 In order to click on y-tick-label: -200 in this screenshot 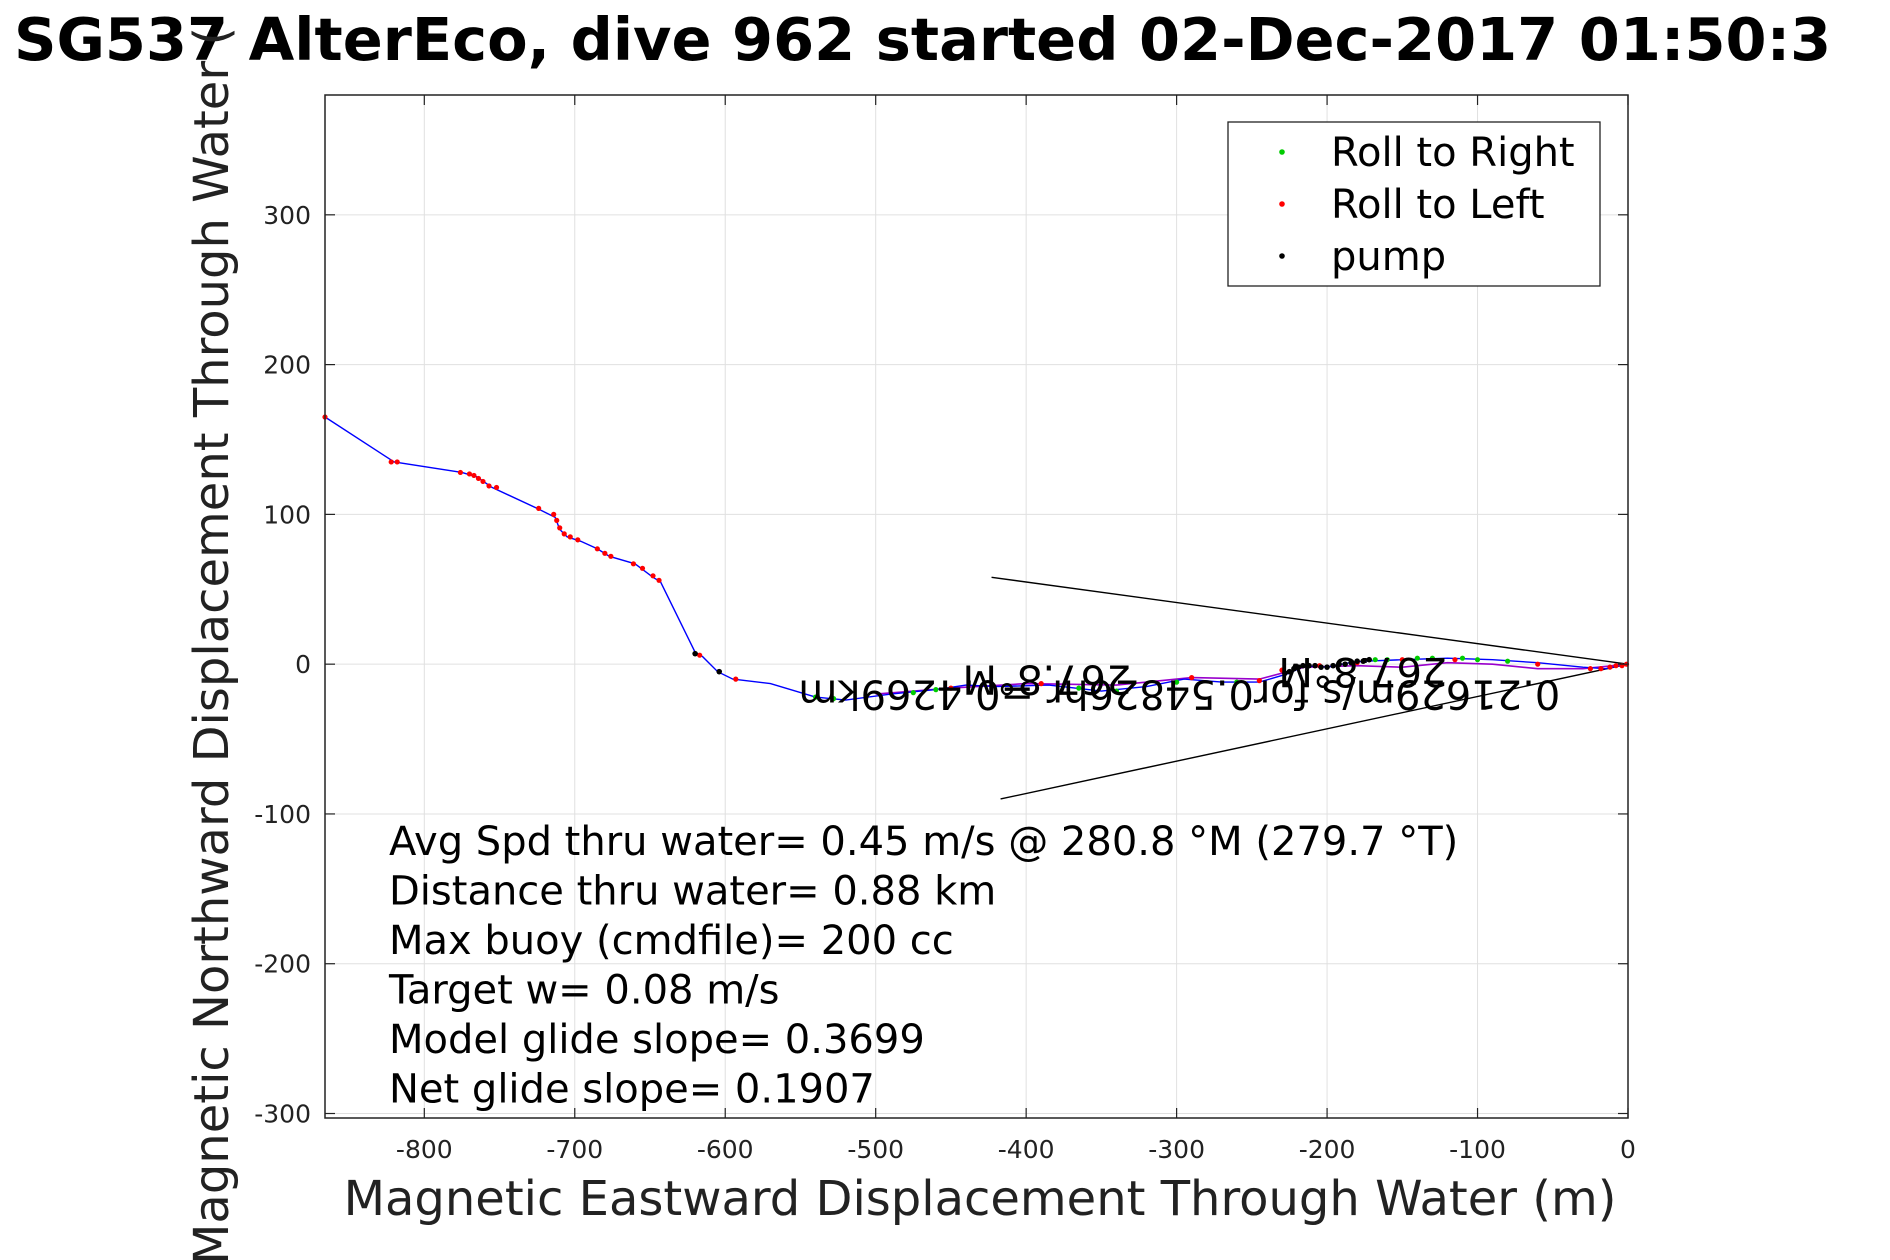, I will do `click(282, 964)`.